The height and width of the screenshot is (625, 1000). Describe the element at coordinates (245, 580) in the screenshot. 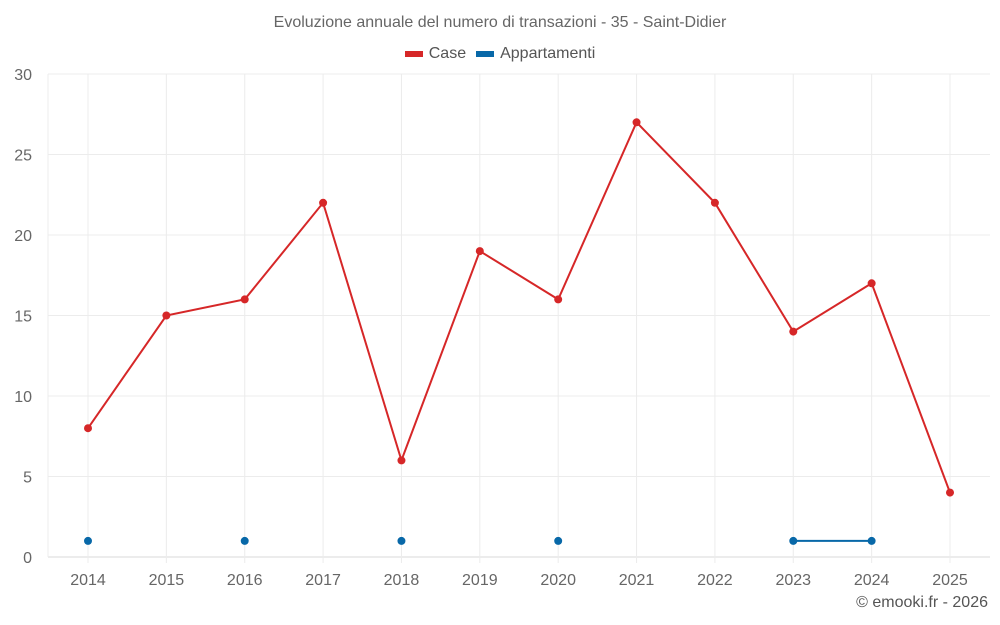

I see `x-tick-label: 2016` at that location.